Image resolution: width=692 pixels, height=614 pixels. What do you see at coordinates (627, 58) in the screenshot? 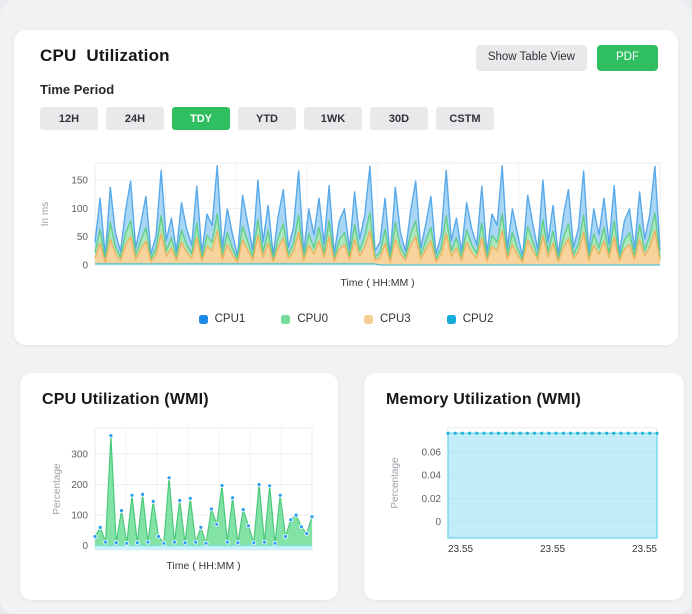
I see `pdf-export-button: PDF` at bounding box center [627, 58].